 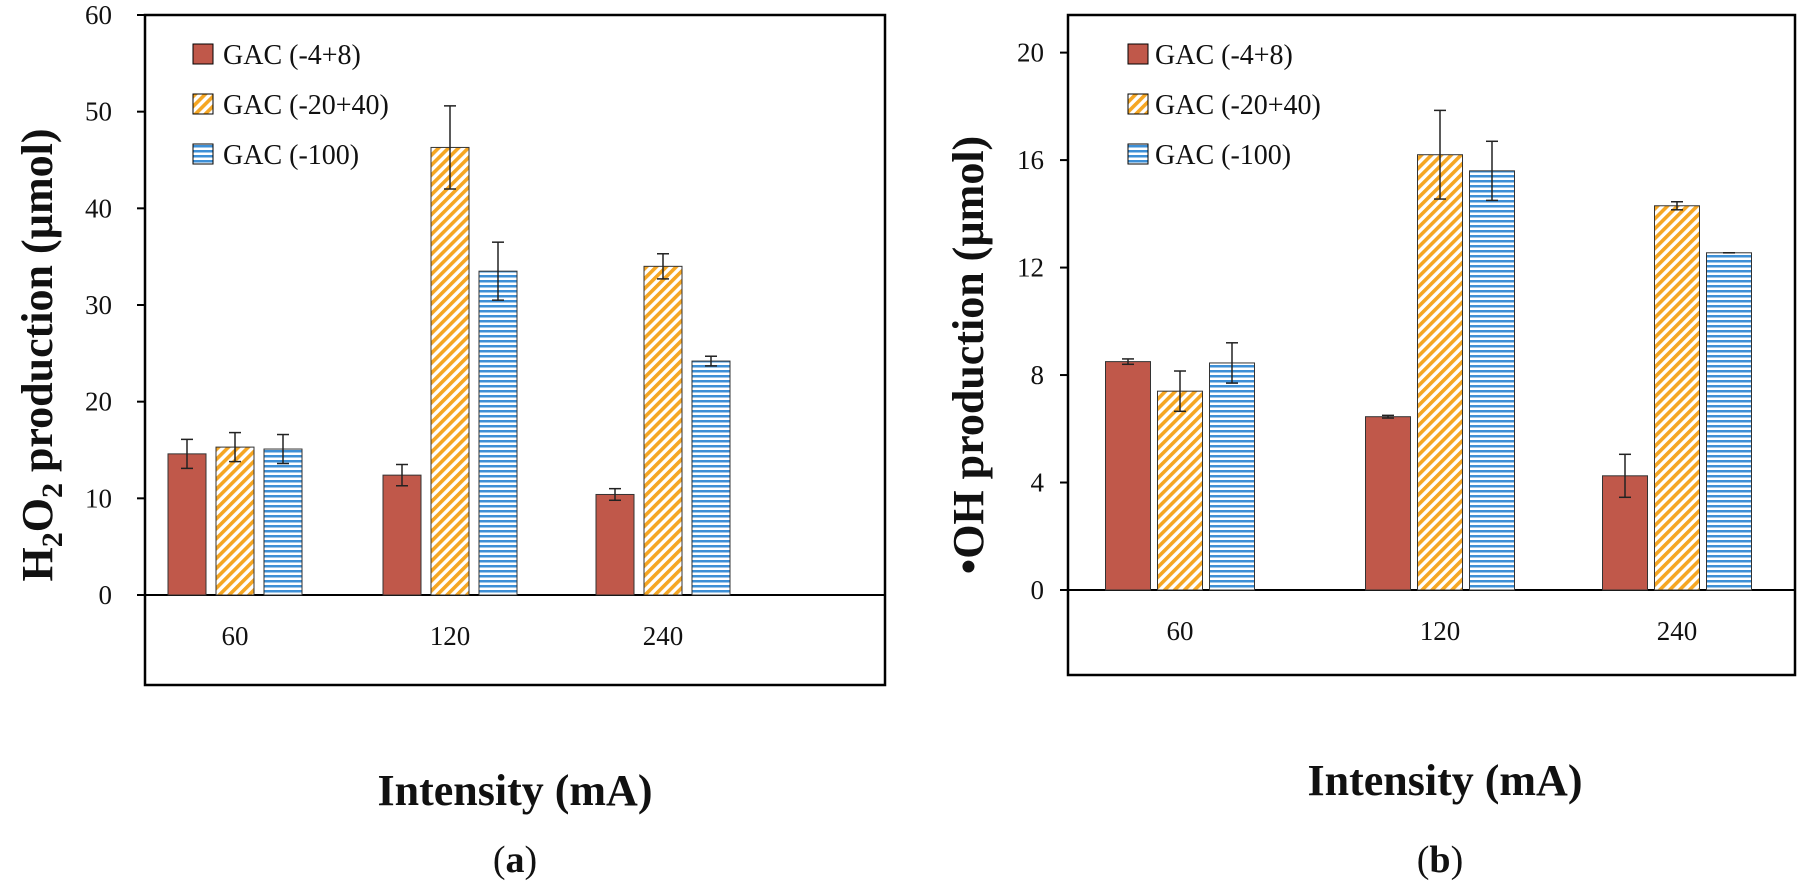 I want to click on bar-a-s1-c1, so click(x=450, y=371).